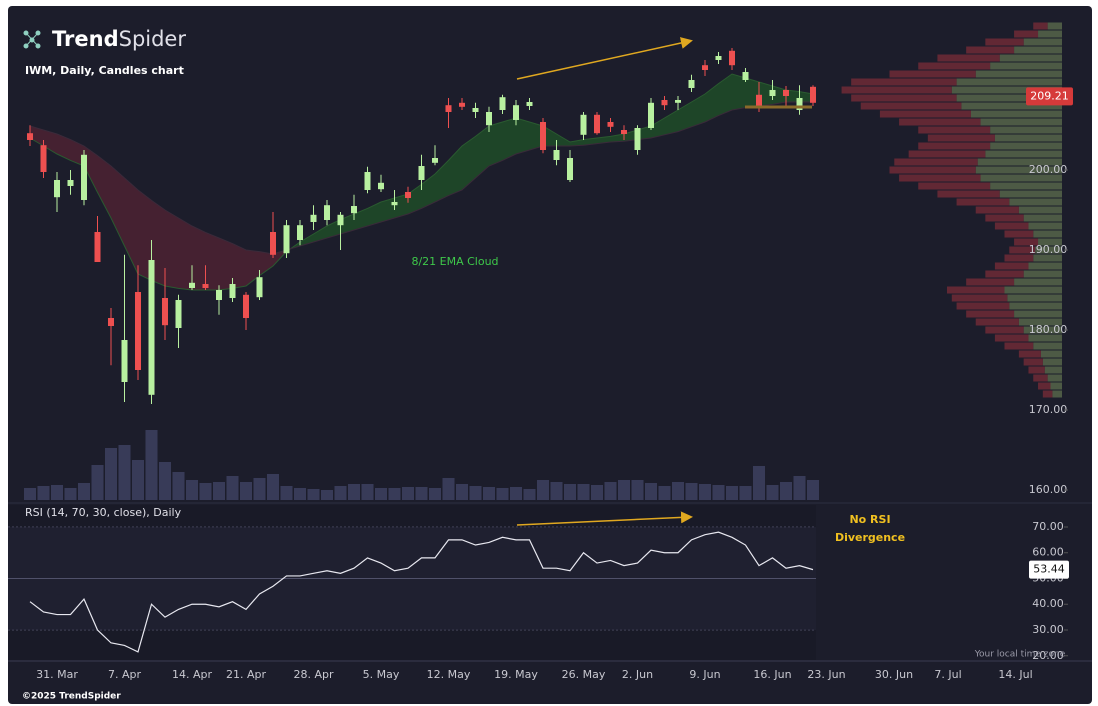 The height and width of the screenshot is (706, 1098). Describe the element at coordinates (1048, 655) in the screenshot. I see `rsi-tick-label: 20.00` at that location.